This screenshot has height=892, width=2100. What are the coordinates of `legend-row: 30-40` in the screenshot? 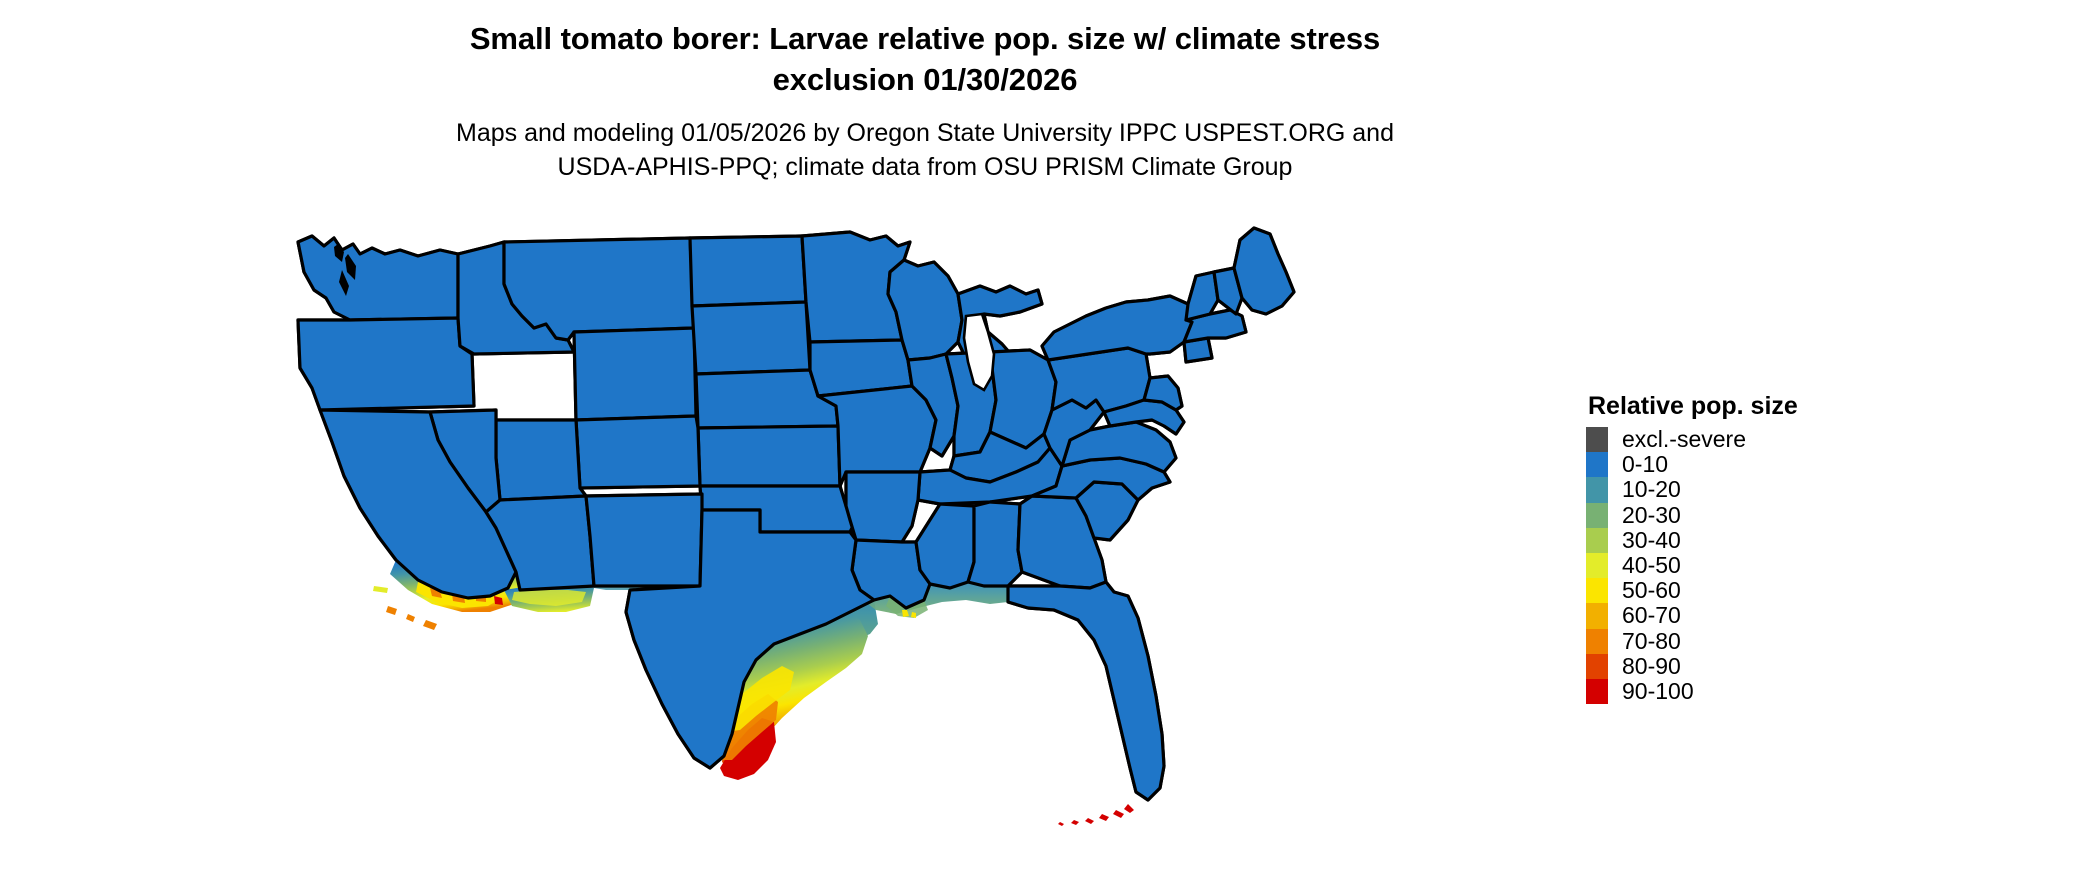 It's located at (1736, 539).